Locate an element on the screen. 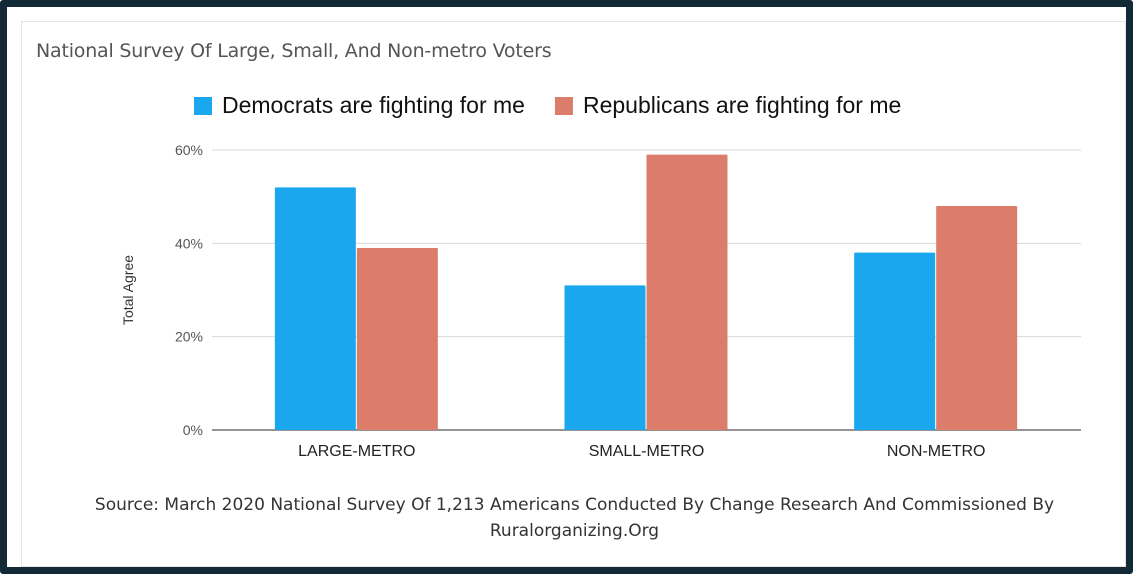 Image resolution: width=1133 pixels, height=574 pixels. x-tick-label: NON-METRO is located at coordinates (936, 451).